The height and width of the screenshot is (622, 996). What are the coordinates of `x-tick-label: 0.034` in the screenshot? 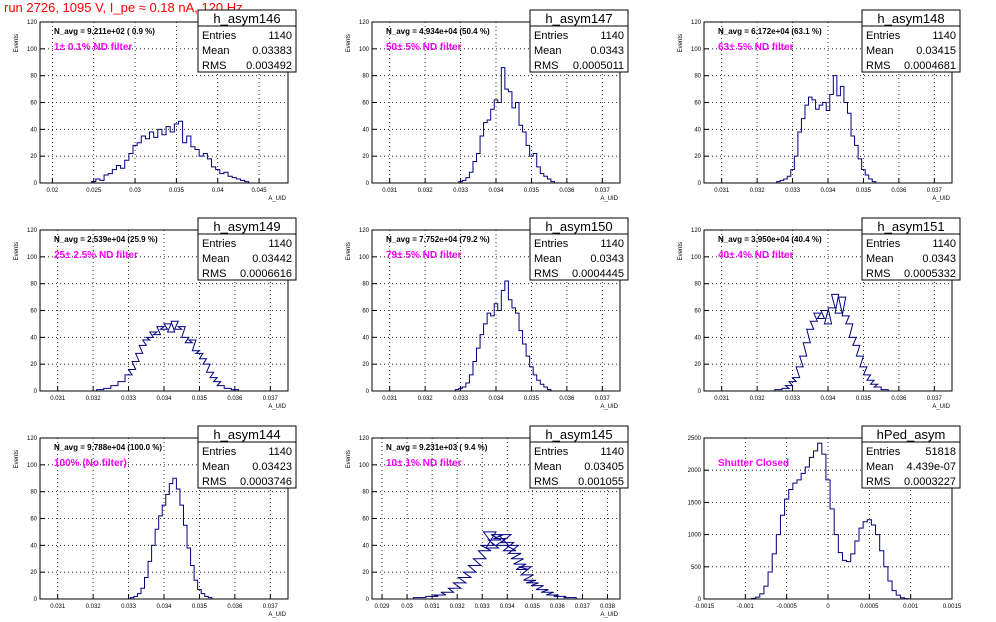 It's located at (164, 399).